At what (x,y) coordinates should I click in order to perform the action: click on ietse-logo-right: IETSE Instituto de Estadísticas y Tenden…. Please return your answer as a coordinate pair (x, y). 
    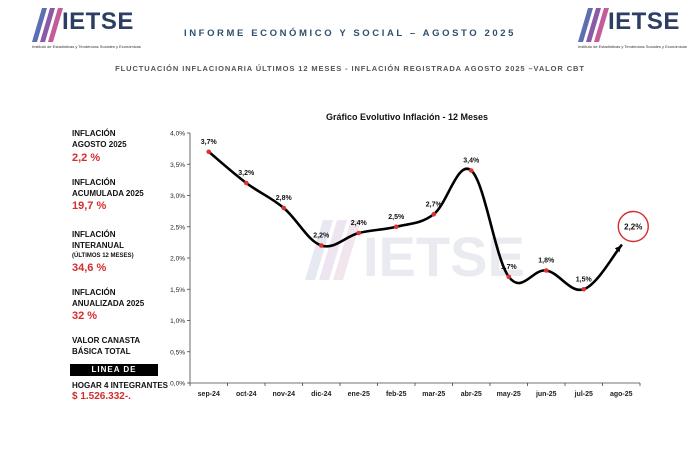
    Looking at the image, I should click on (630, 28).